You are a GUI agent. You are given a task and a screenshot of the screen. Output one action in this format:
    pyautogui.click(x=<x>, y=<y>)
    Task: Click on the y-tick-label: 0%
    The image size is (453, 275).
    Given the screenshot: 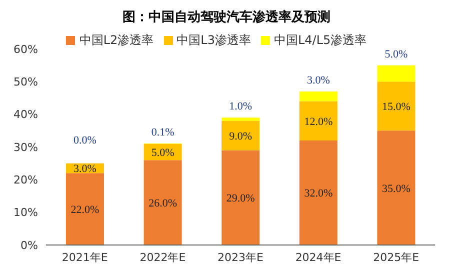 What is the action you would take?
    pyautogui.click(x=29, y=245)
    